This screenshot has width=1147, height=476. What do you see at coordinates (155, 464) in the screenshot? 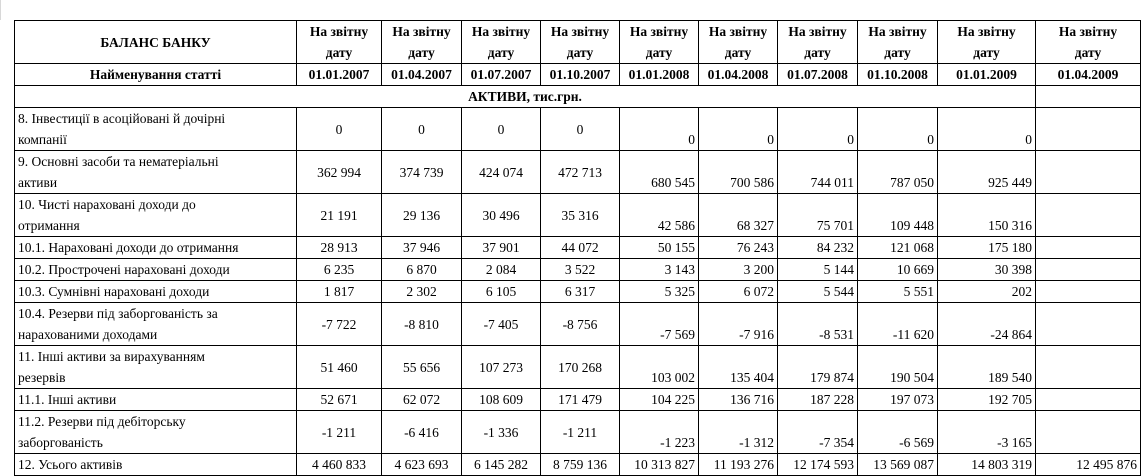
I see `row-label: 12. Усього активів` at bounding box center [155, 464].